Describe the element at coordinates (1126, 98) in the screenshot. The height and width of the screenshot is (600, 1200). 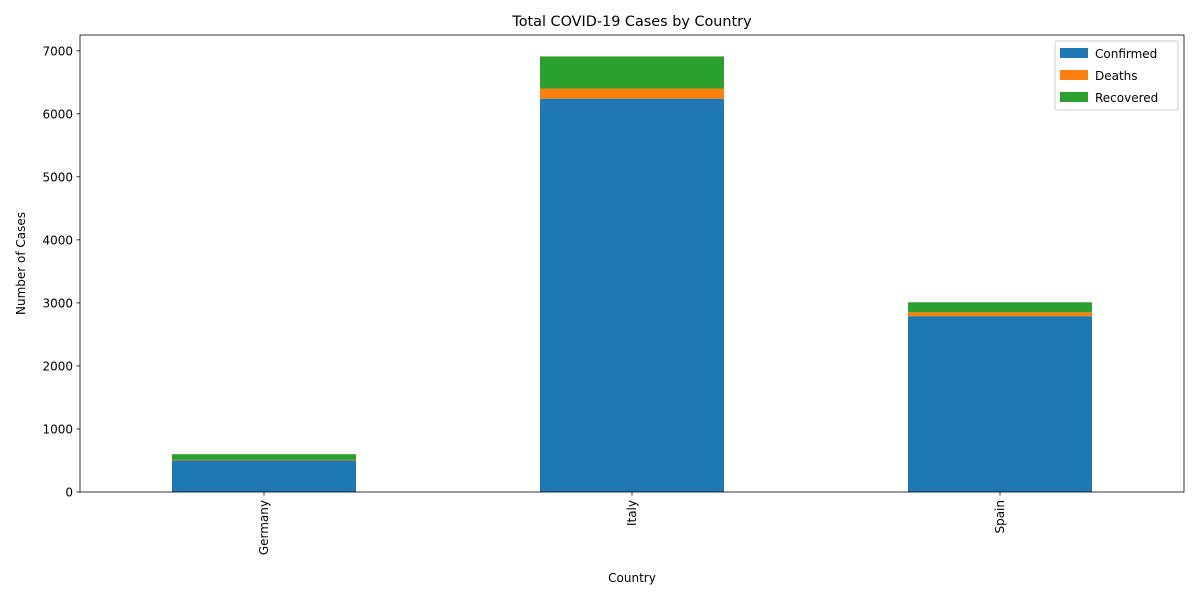
I see `legend-label-recovered: Recovered` at that location.